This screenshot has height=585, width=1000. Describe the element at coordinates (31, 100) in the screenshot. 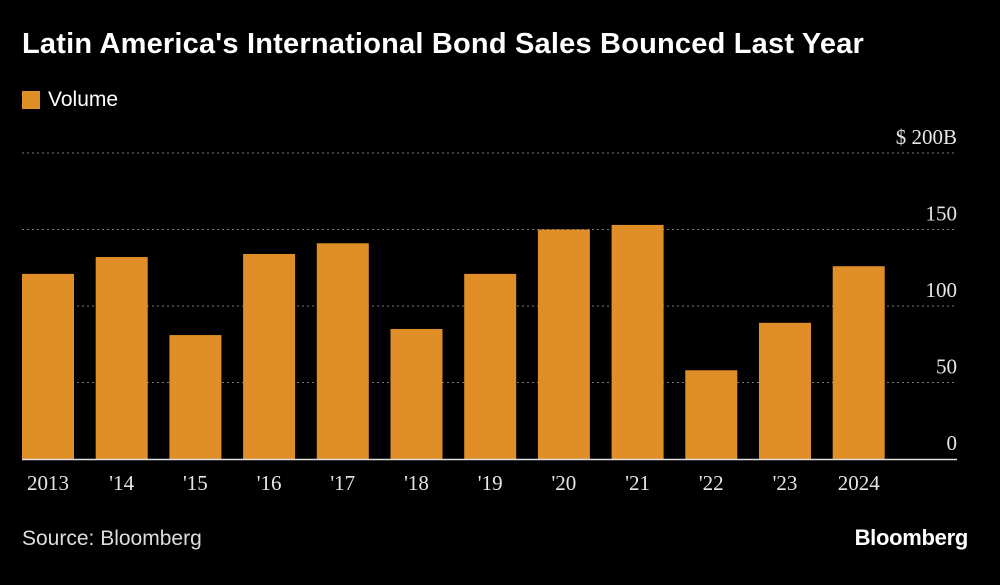

I see `legend-swatch` at that location.